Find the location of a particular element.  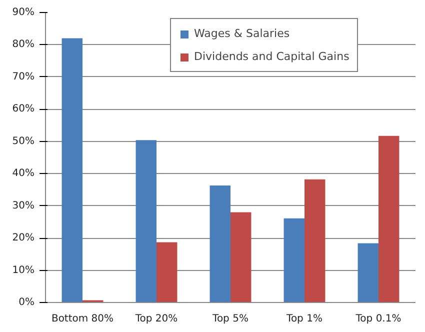

y-tick-label: 0% is located at coordinates (26, 302).